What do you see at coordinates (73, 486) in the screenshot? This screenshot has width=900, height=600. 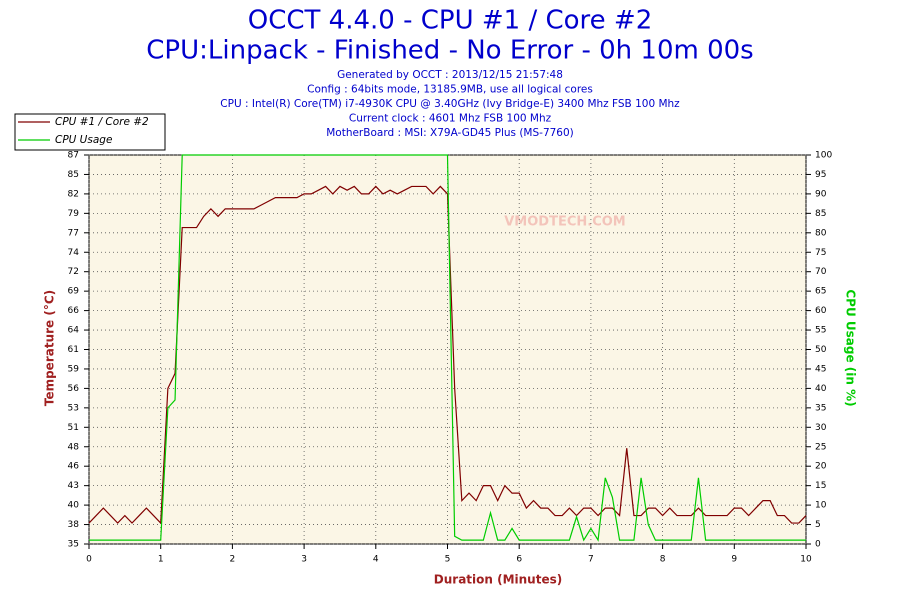 I see `y-tick-label: 43` at bounding box center [73, 486].